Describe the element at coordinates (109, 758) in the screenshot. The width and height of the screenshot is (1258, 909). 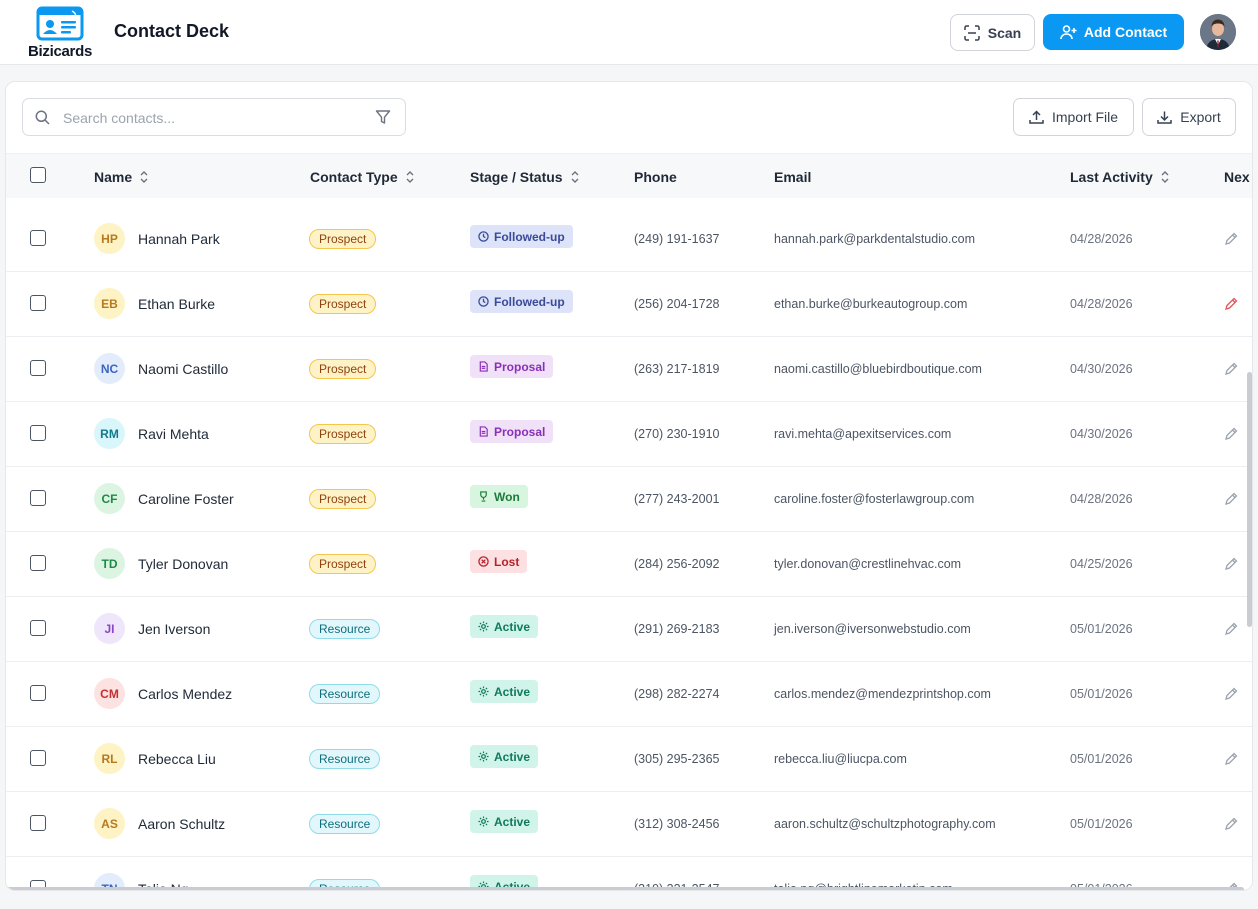
I see `contact-avatar: RL` at that location.